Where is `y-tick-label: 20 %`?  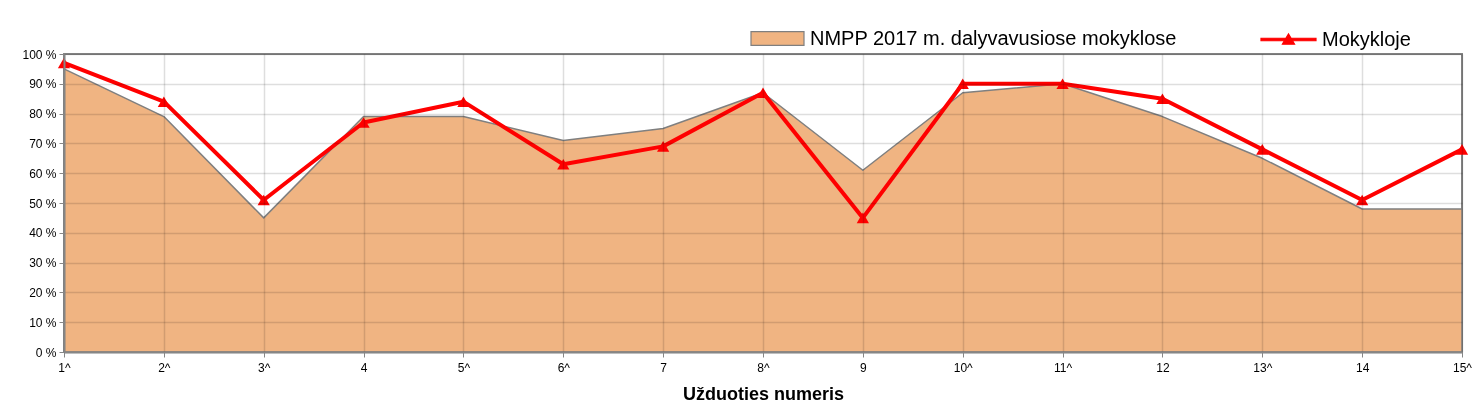 y-tick-label: 20 % is located at coordinates (43, 292).